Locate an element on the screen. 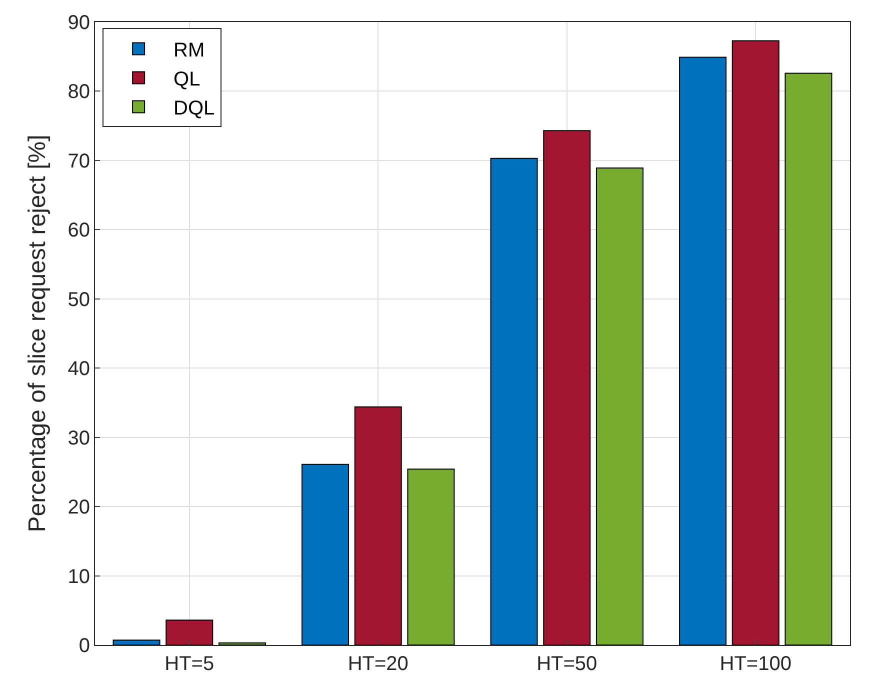 This screenshot has height=690, width=872. y-tick-label: 80 is located at coordinates (79, 92).